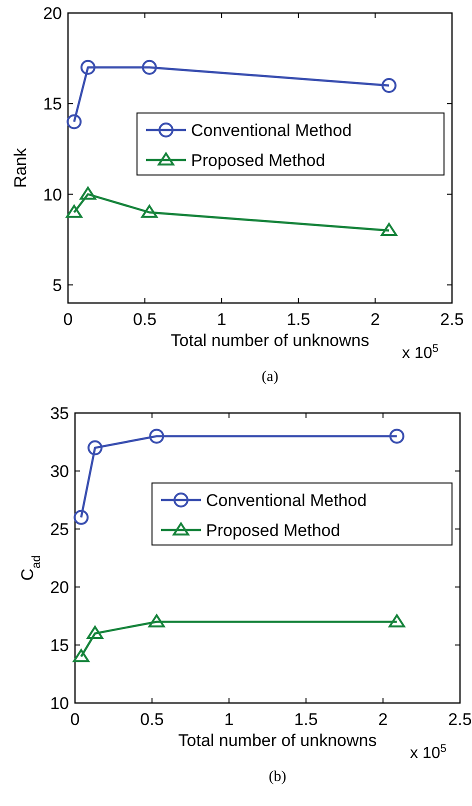 This screenshot has width=472, height=806. What do you see at coordinates (57, 285) in the screenshot?
I see `y-tick-label: 5` at bounding box center [57, 285].